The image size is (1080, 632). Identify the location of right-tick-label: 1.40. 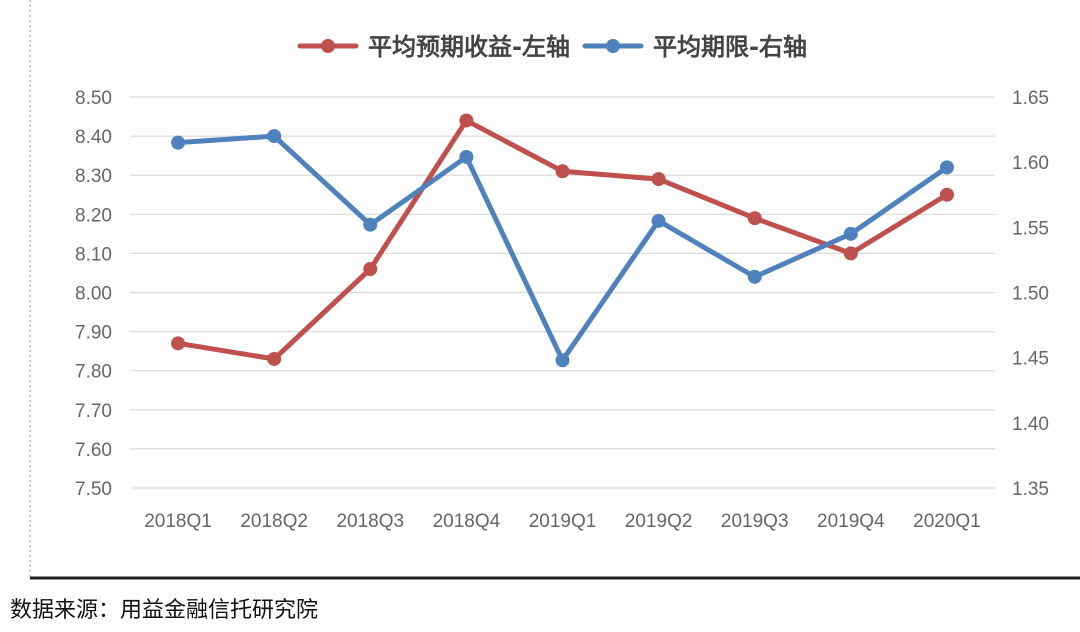
(1030, 424).